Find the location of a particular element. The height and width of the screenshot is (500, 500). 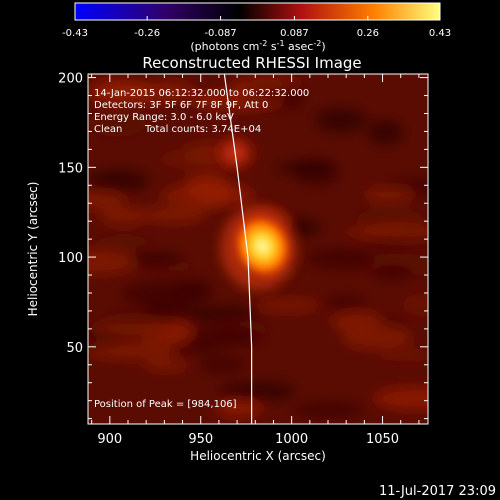

colorbar-tick-label: -0.26 is located at coordinates (147, 33).